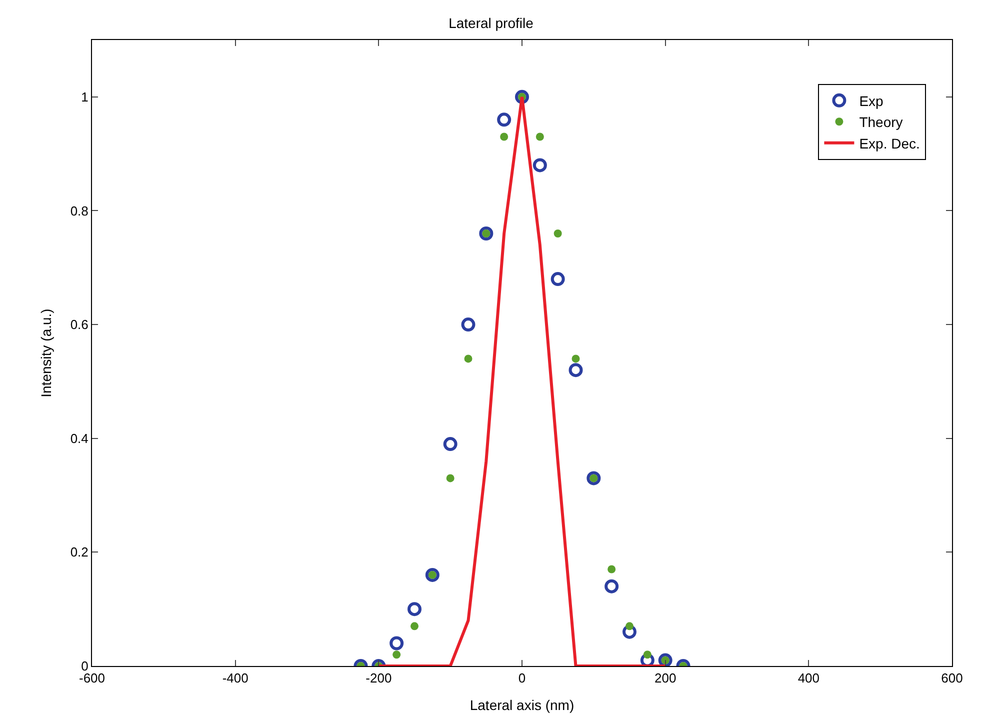 Image resolution: width=982 pixels, height=722 pixels. Describe the element at coordinates (46, 353) in the screenshot. I see `y-axis-title: Intensity (a.u.)` at that location.